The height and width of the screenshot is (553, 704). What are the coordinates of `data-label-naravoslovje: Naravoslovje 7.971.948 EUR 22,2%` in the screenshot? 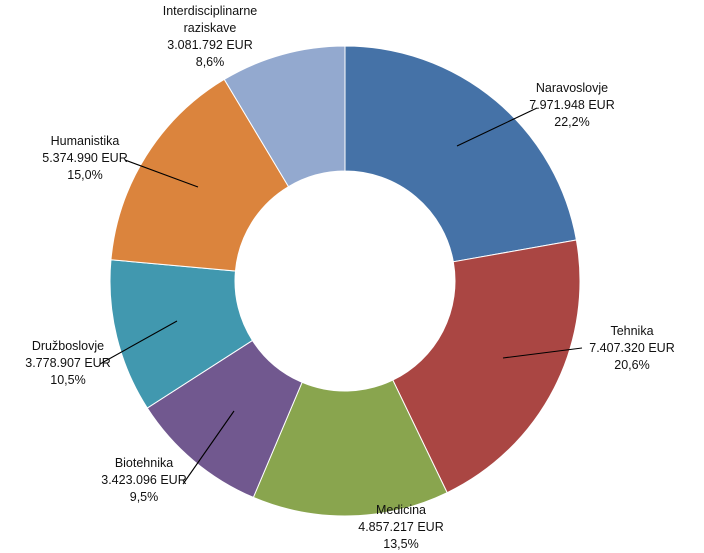 It's located at (571, 105).